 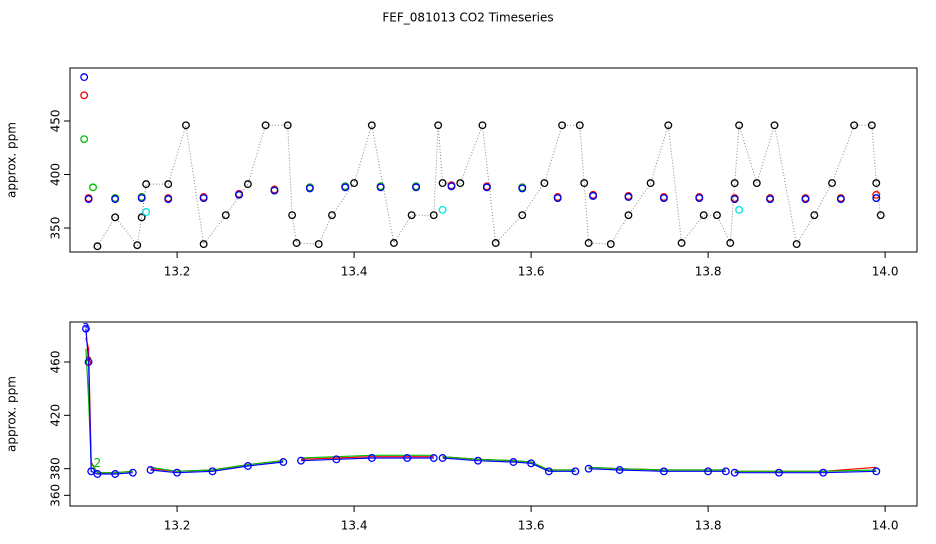 What do you see at coordinates (531, 272) in the screenshot?
I see `x-tick-label: 13.6` at bounding box center [531, 272].